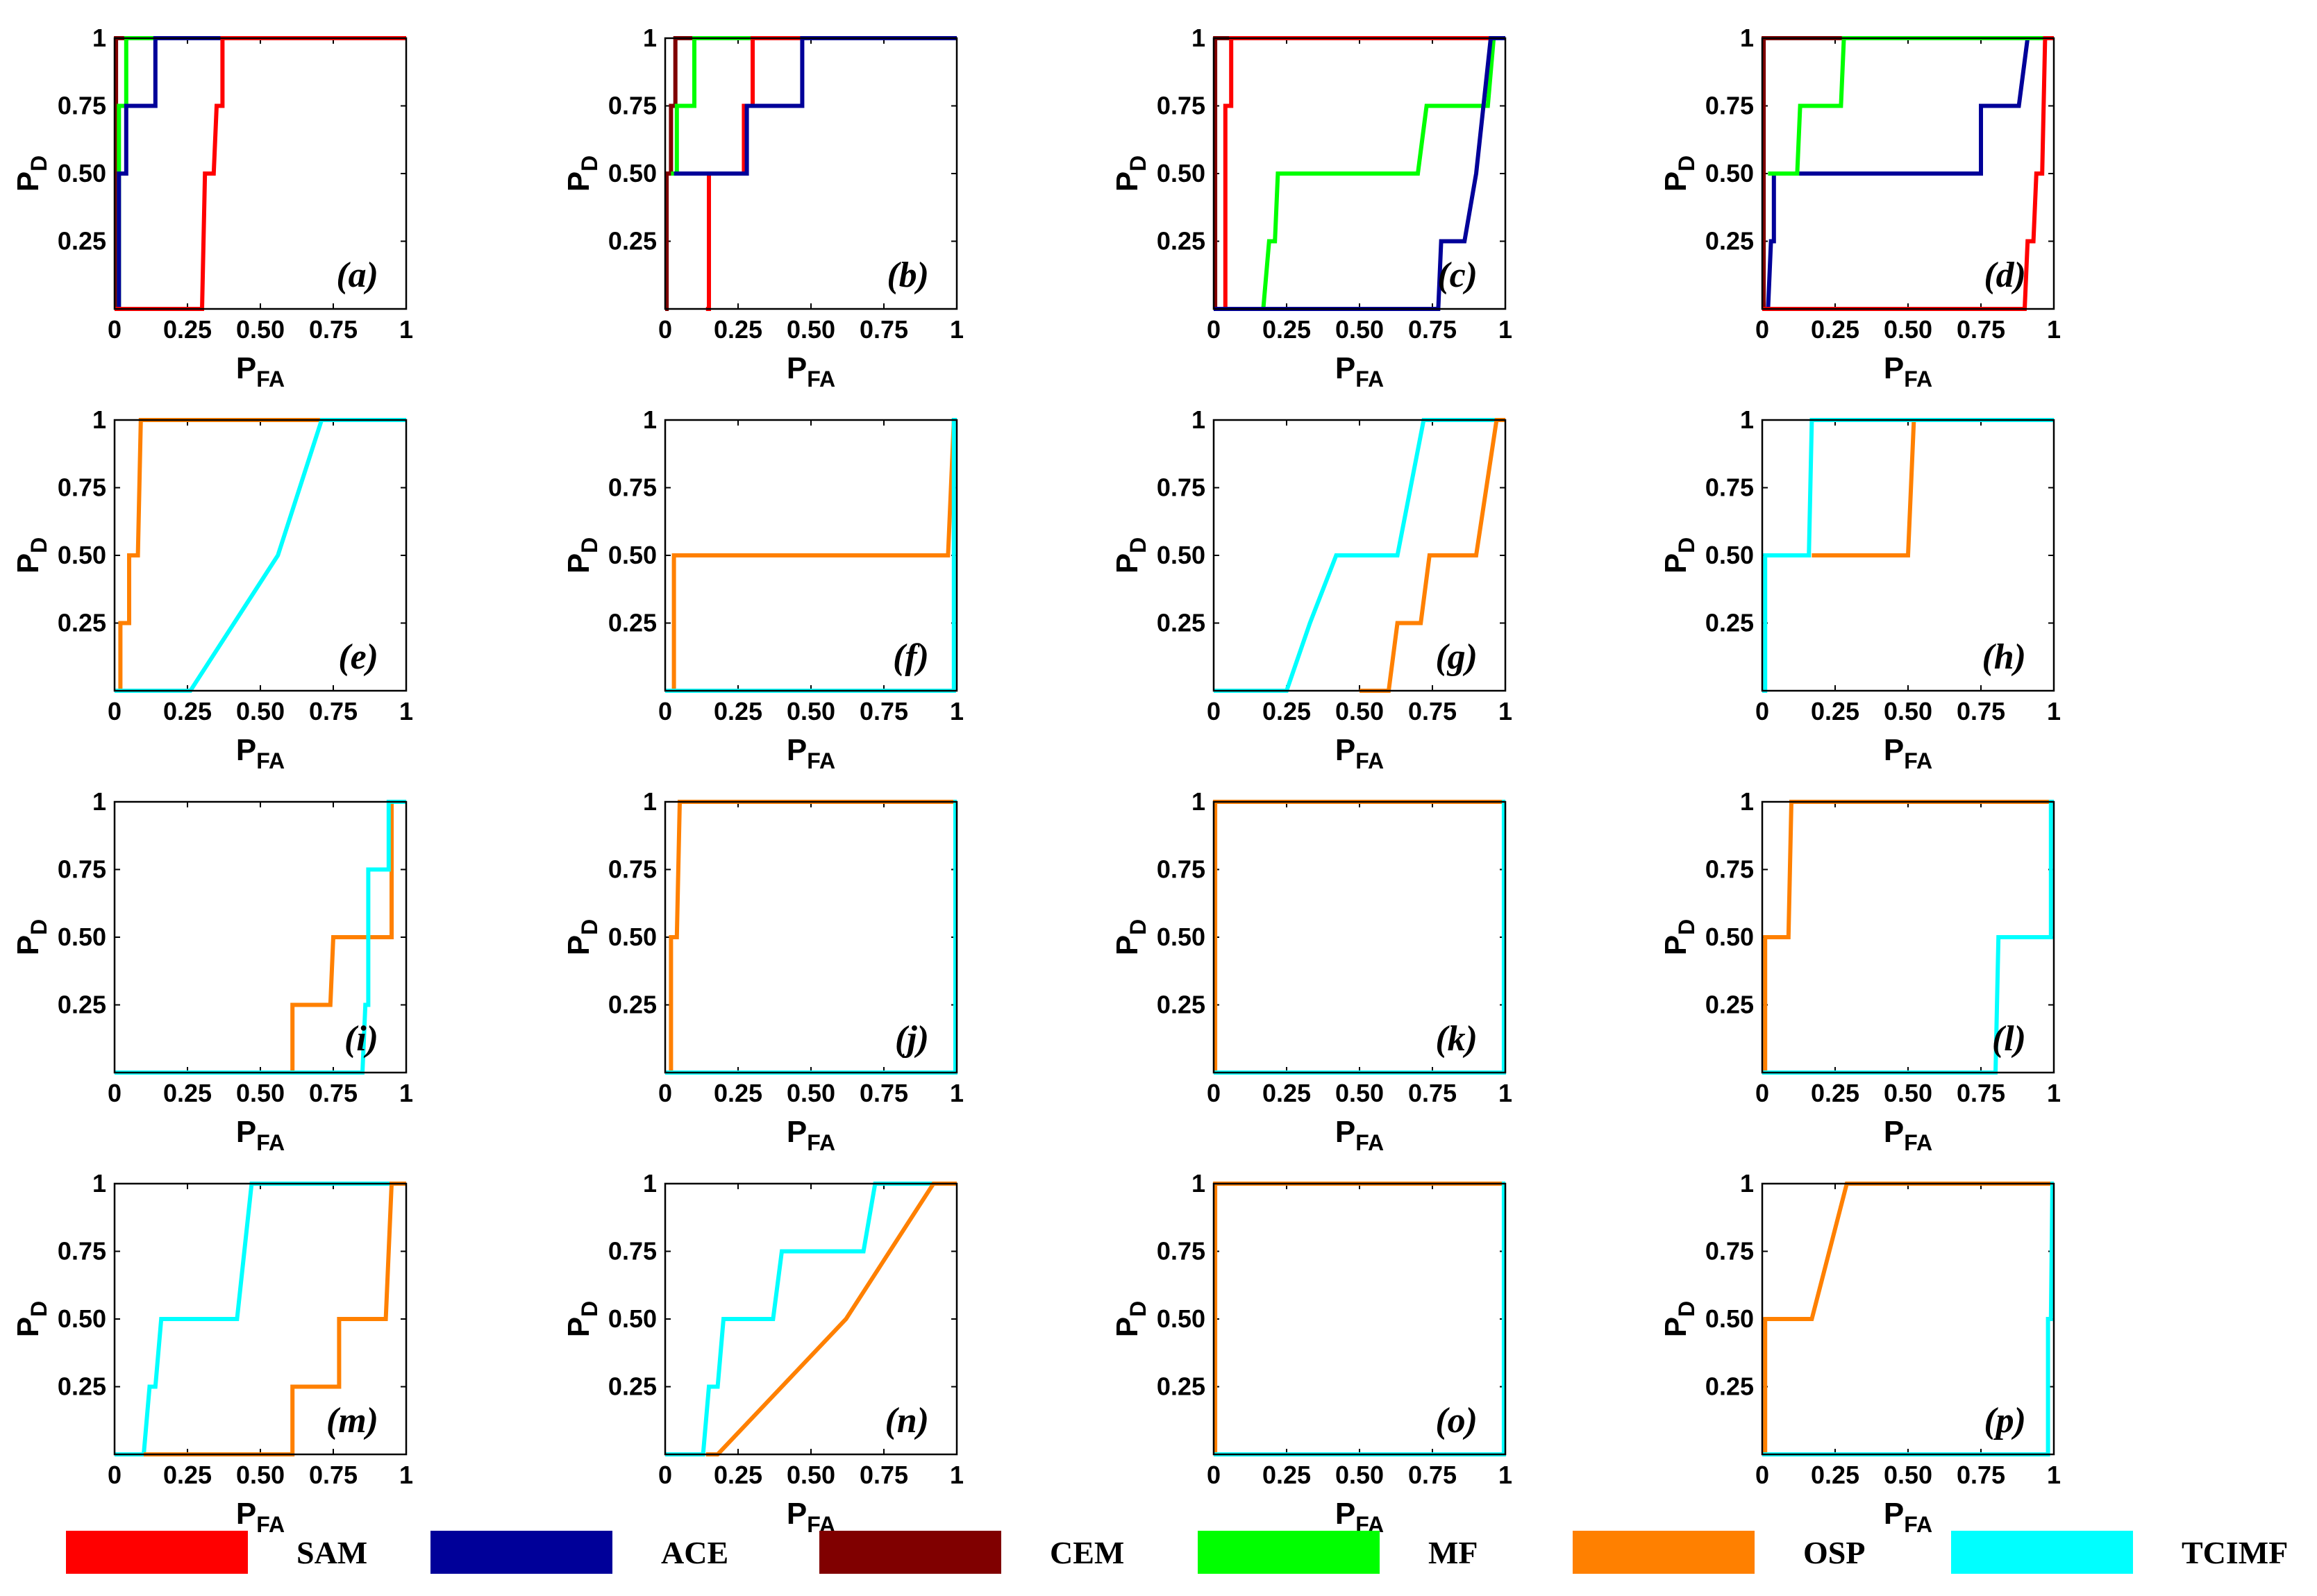  I want to click on series-line-tcimf, so click(260, 1319).